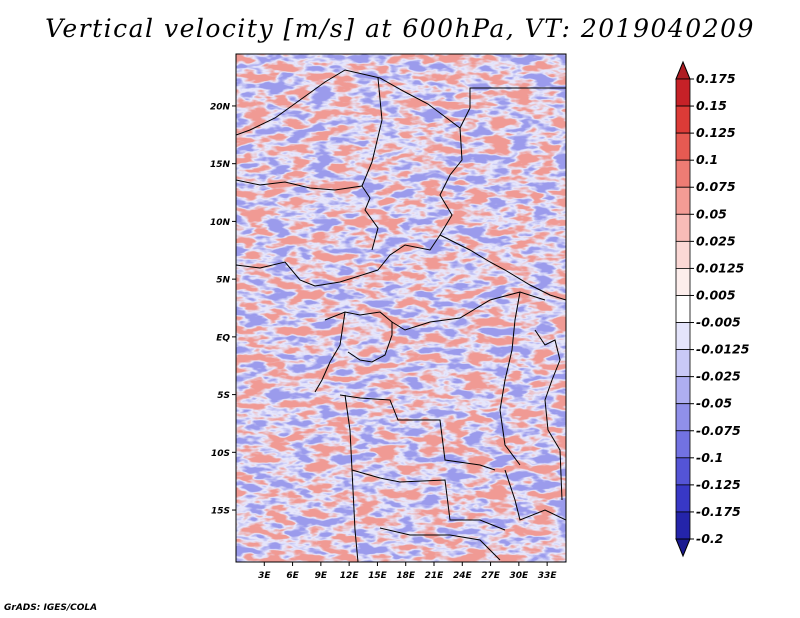 The image size is (800, 618). Describe the element at coordinates (372, 164) in the screenshot. I see `border-niger-chad` at that location.